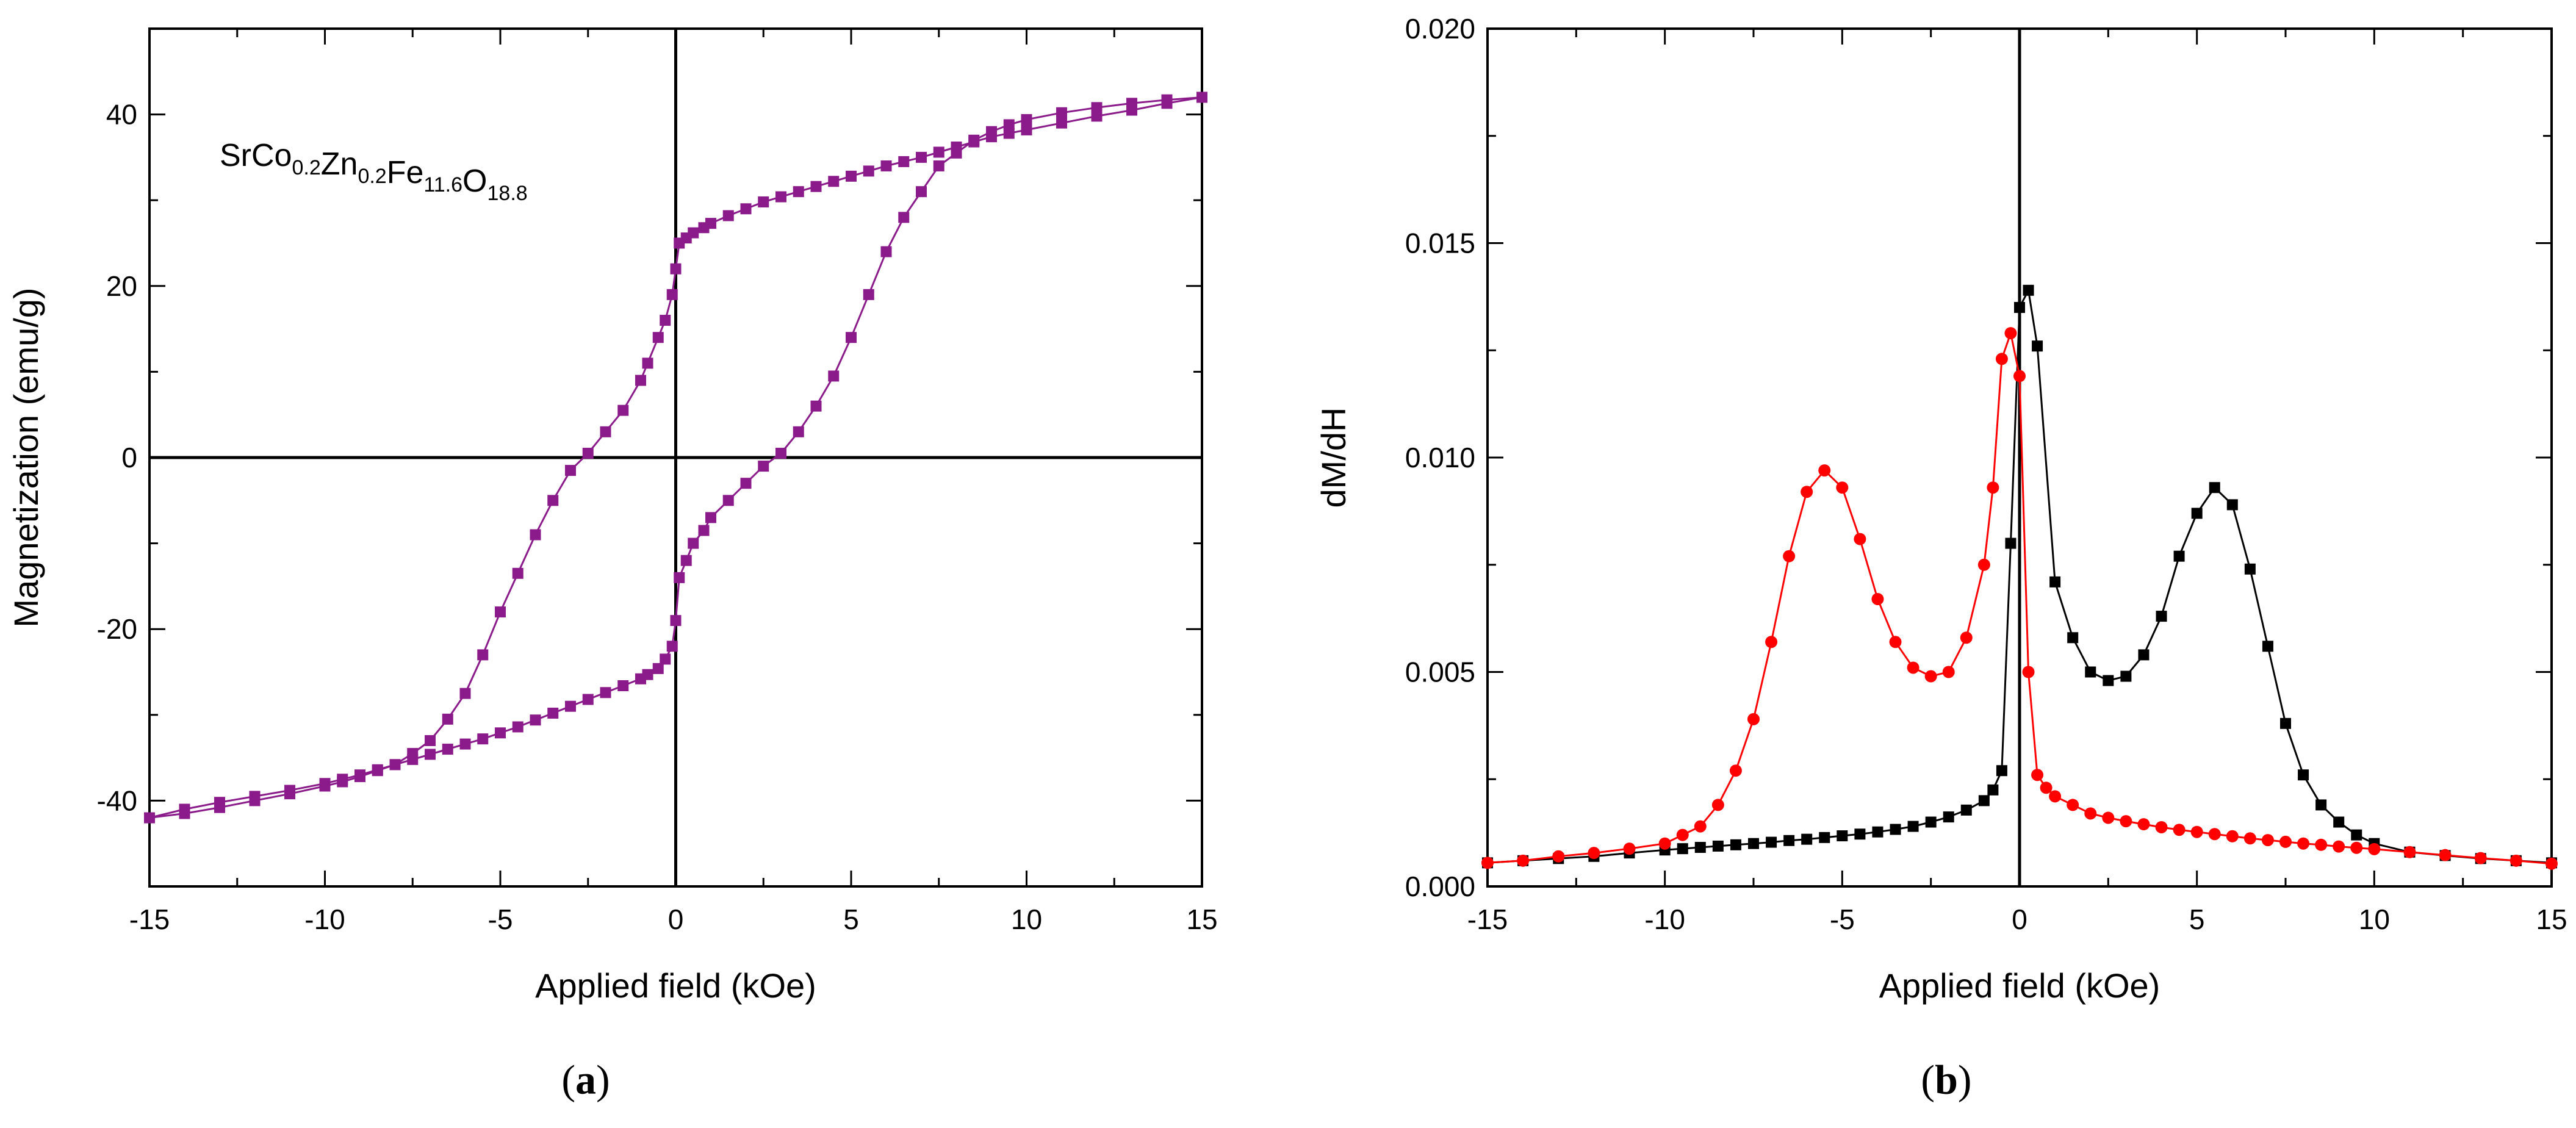 The width and height of the screenshot is (2576, 1128). What do you see at coordinates (1946, 1079) in the screenshot?
I see `caption-b-letter: b` at bounding box center [1946, 1079].